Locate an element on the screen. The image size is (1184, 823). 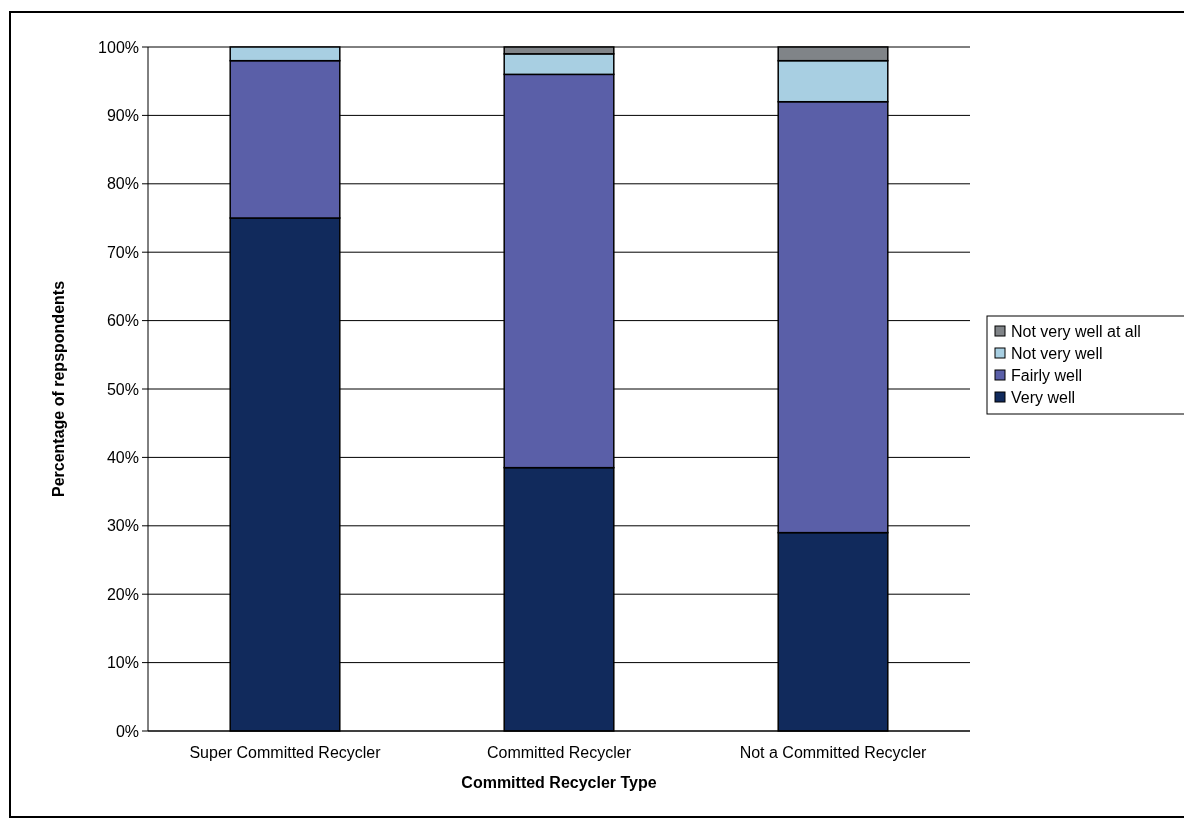
y-tick-label: 30% is located at coordinates (122, 526).